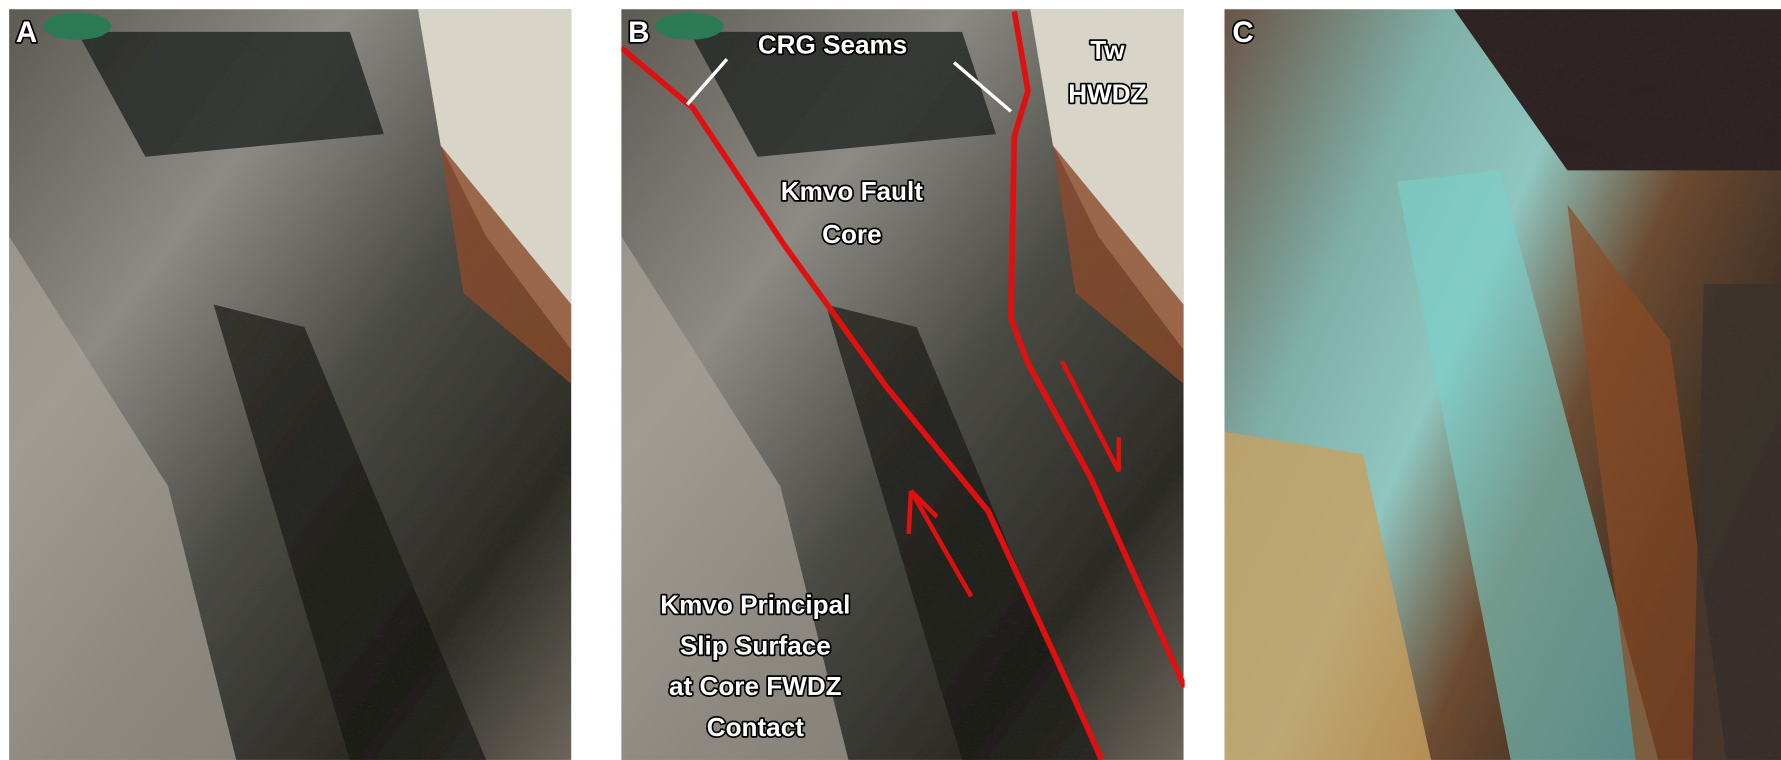 Image resolution: width=1781 pixels, height=760 pixels. I want to click on annotation: Core, so click(851, 234).